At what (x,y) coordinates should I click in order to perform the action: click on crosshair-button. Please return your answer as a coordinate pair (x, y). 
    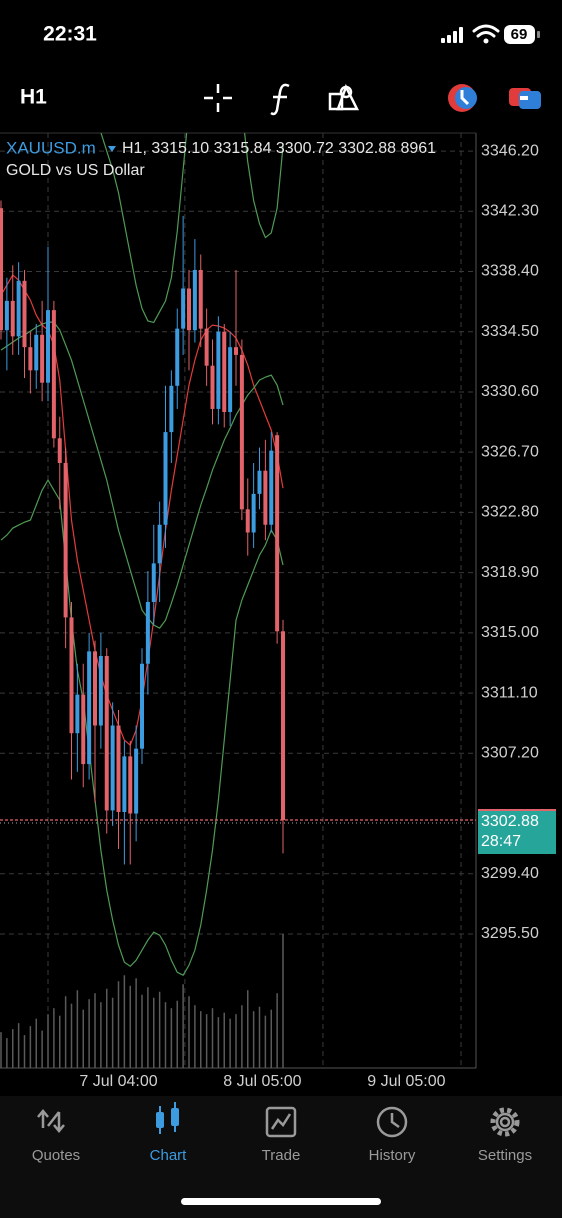
    Looking at the image, I should click on (218, 98).